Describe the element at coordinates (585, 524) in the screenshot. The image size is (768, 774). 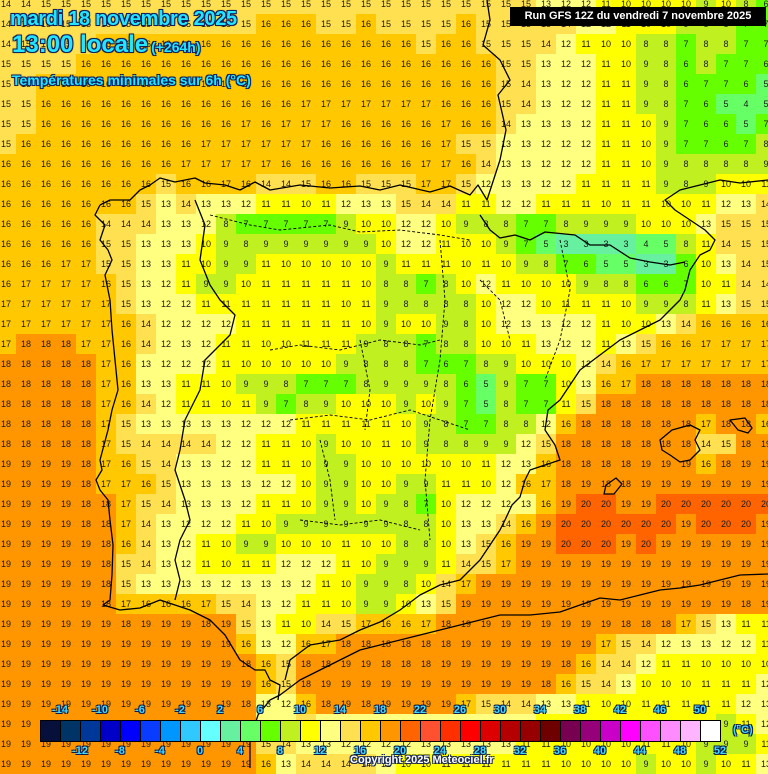
I see `grid-value: 20` at that location.